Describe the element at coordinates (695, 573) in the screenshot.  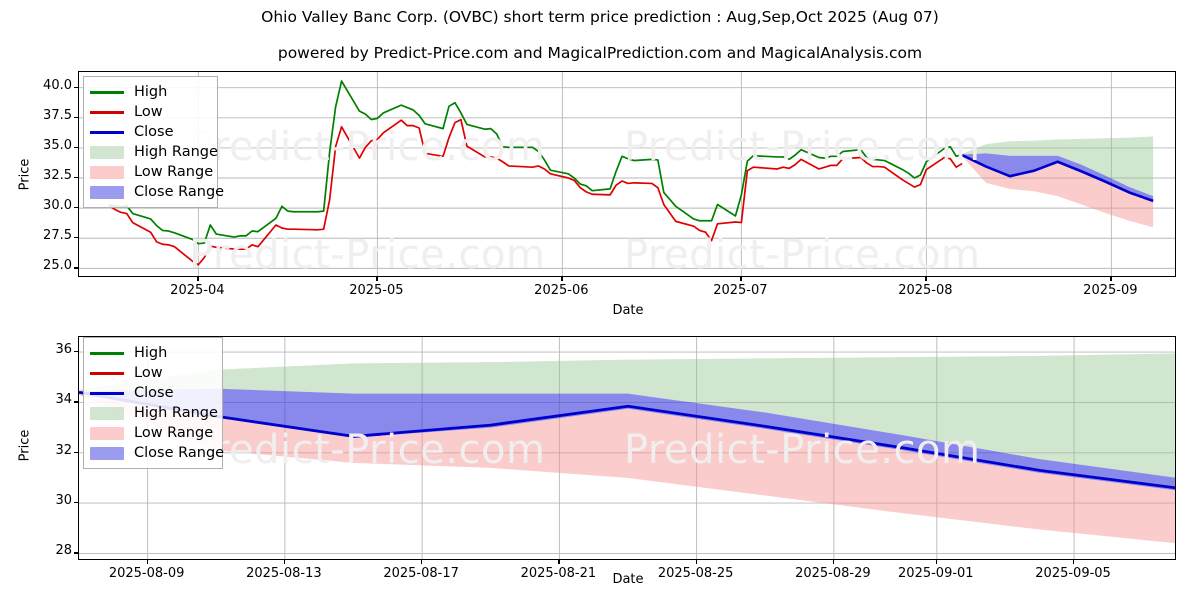
I see `x-tick-label: 2025-08-25` at that location.